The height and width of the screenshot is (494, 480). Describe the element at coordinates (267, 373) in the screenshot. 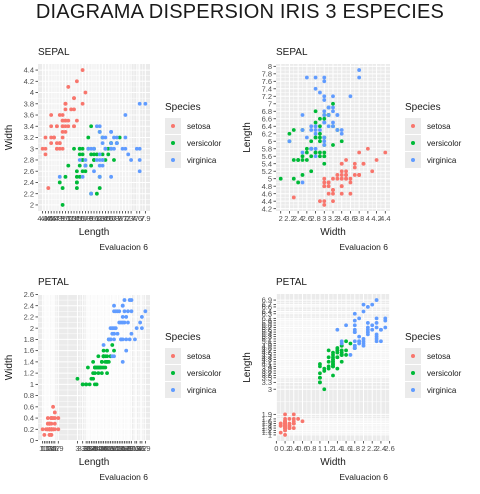

I see `y-tick-label: 3.7` at that location.